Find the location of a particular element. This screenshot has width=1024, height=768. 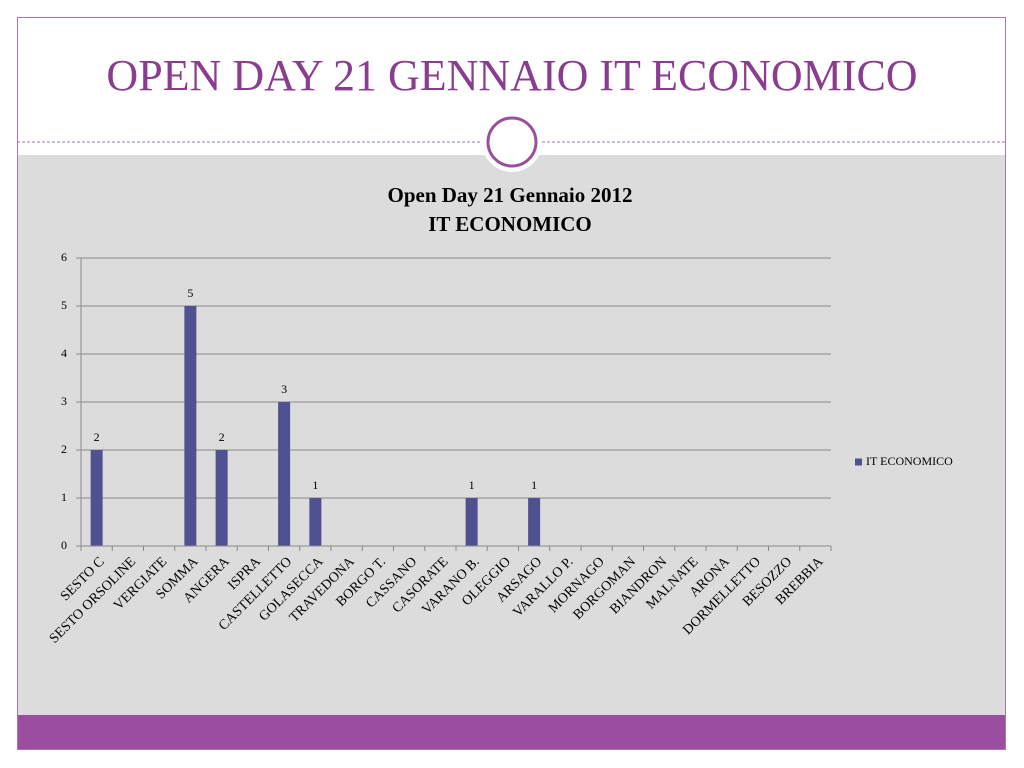

data-label: 3 is located at coordinates (284, 389).